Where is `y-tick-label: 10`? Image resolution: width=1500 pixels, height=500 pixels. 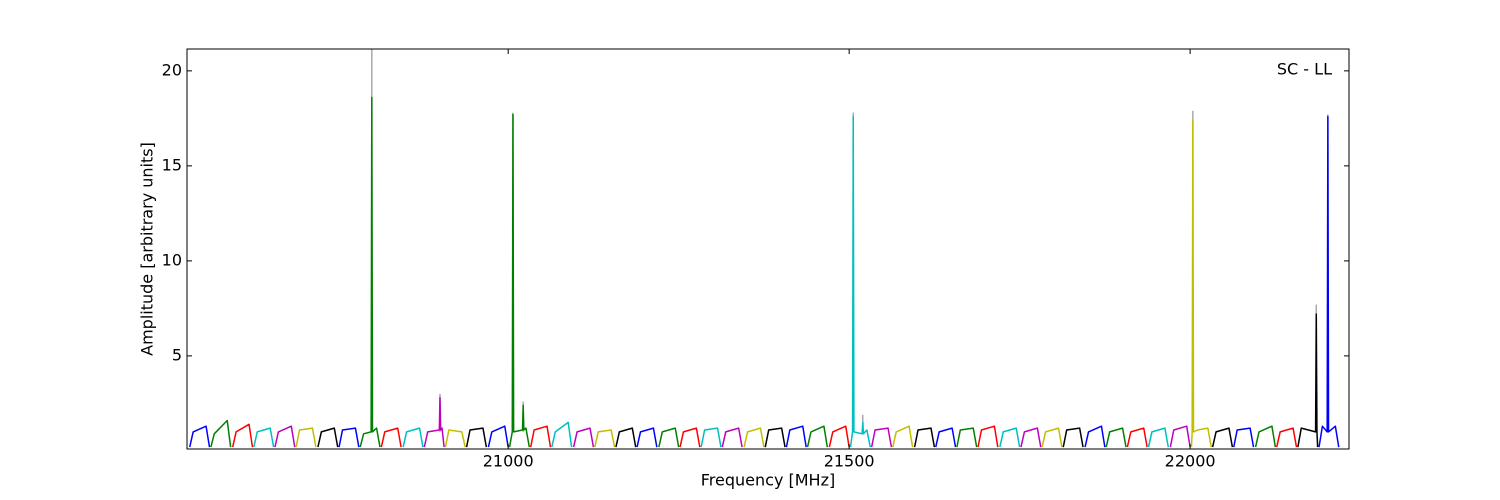 y-tick-label: 10 is located at coordinates (172, 259).